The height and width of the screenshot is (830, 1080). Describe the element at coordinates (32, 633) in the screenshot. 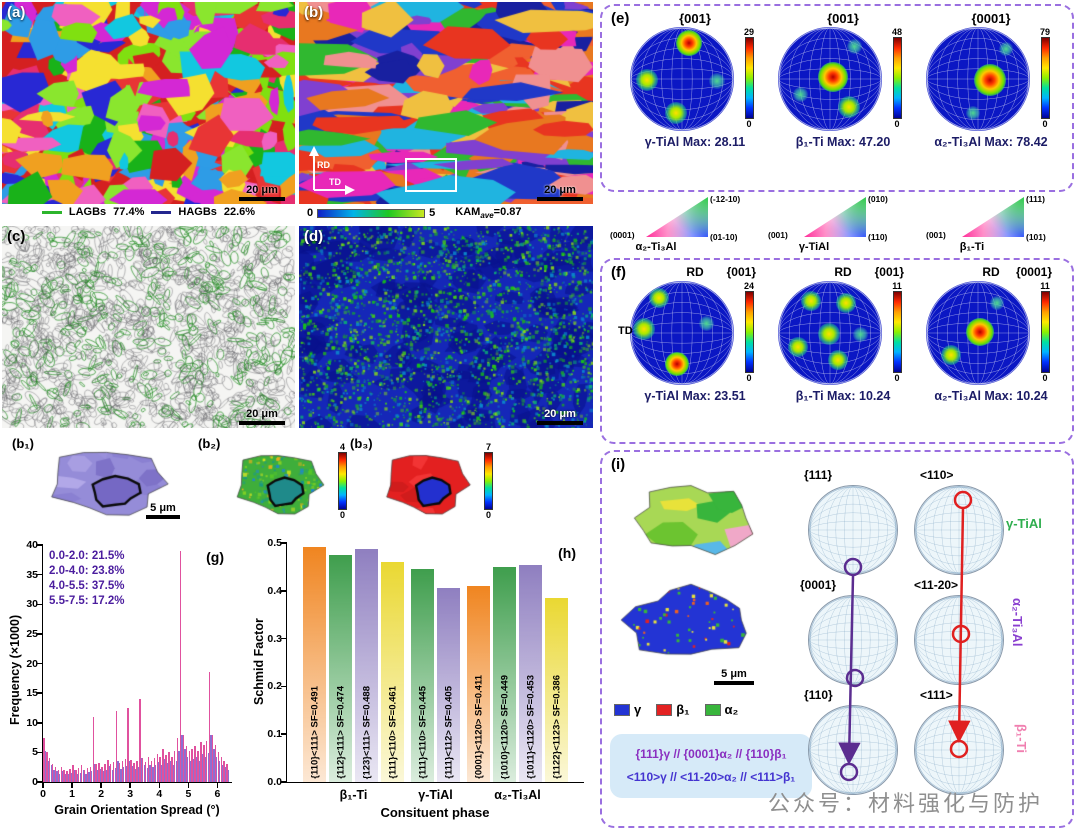

I see `g-ytick: 25` at that location.